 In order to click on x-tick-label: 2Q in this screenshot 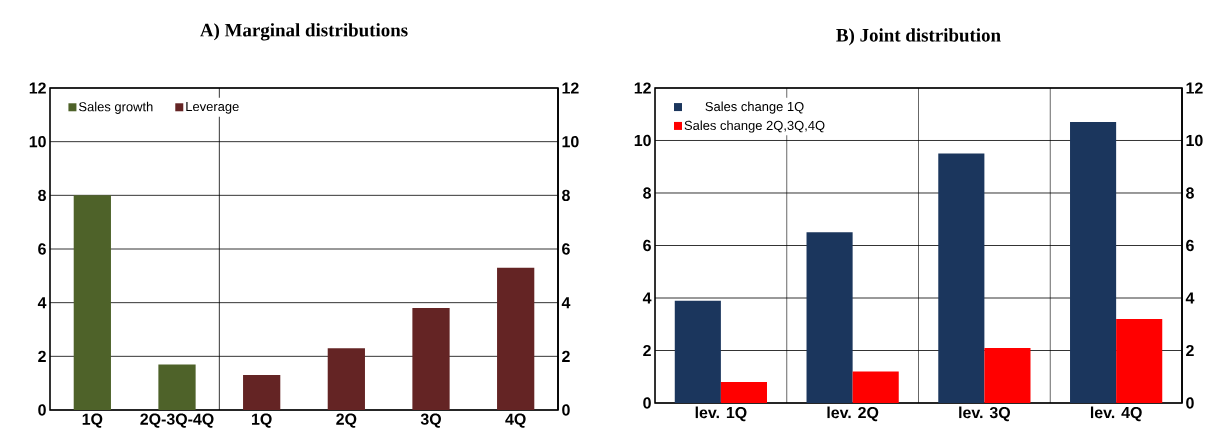, I will do `click(346, 420)`.